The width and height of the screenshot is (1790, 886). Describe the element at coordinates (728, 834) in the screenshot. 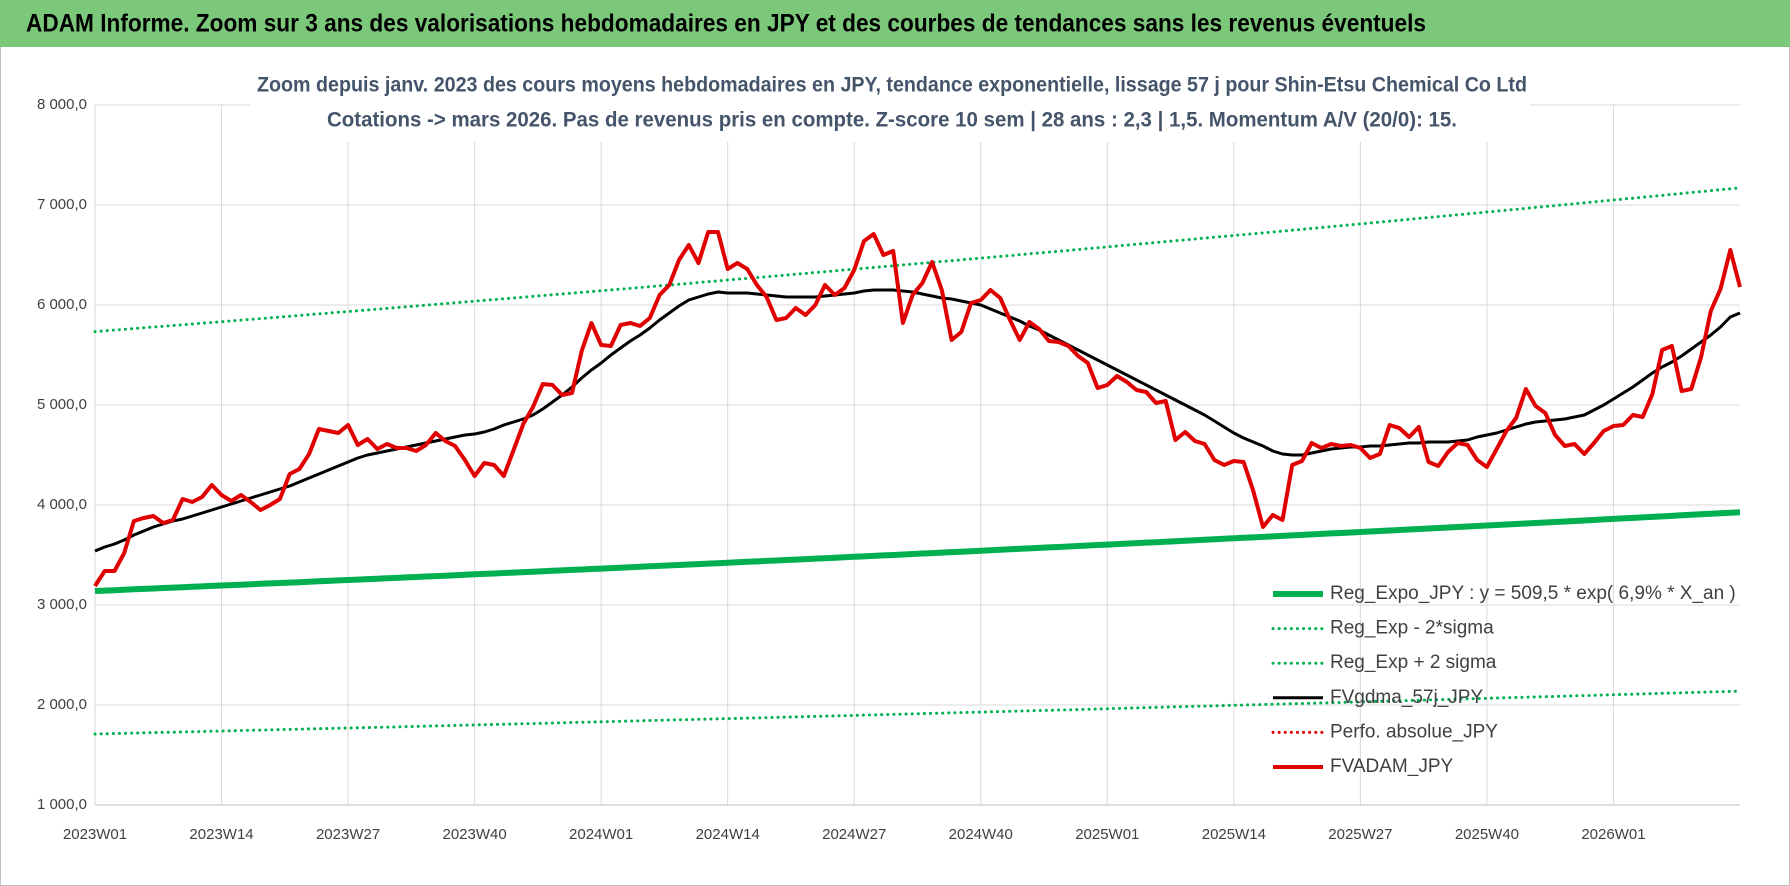

I see `x-tick-label: 2024W14` at that location.